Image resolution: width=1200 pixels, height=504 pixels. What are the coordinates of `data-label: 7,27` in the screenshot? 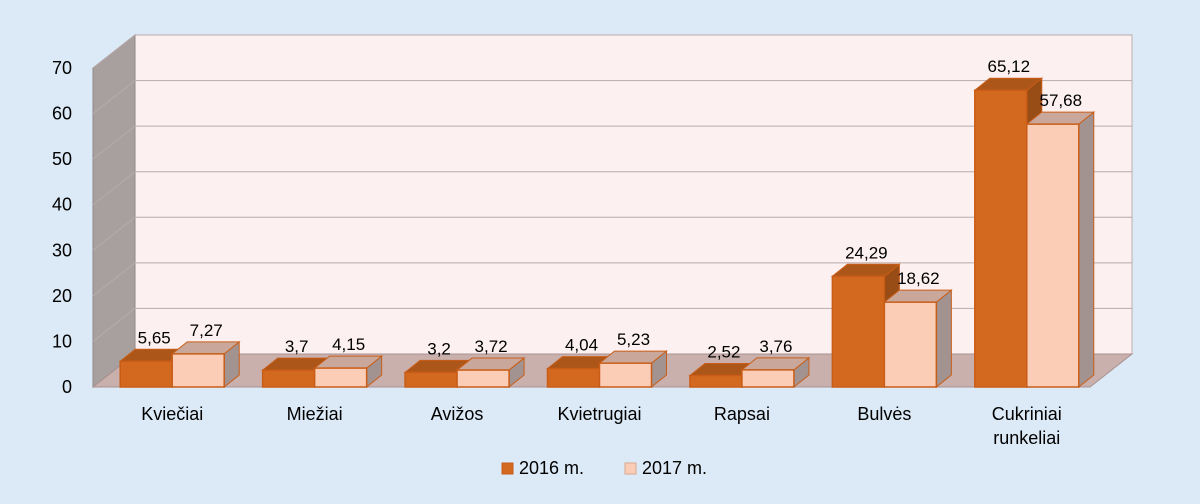 It's located at (206, 330).